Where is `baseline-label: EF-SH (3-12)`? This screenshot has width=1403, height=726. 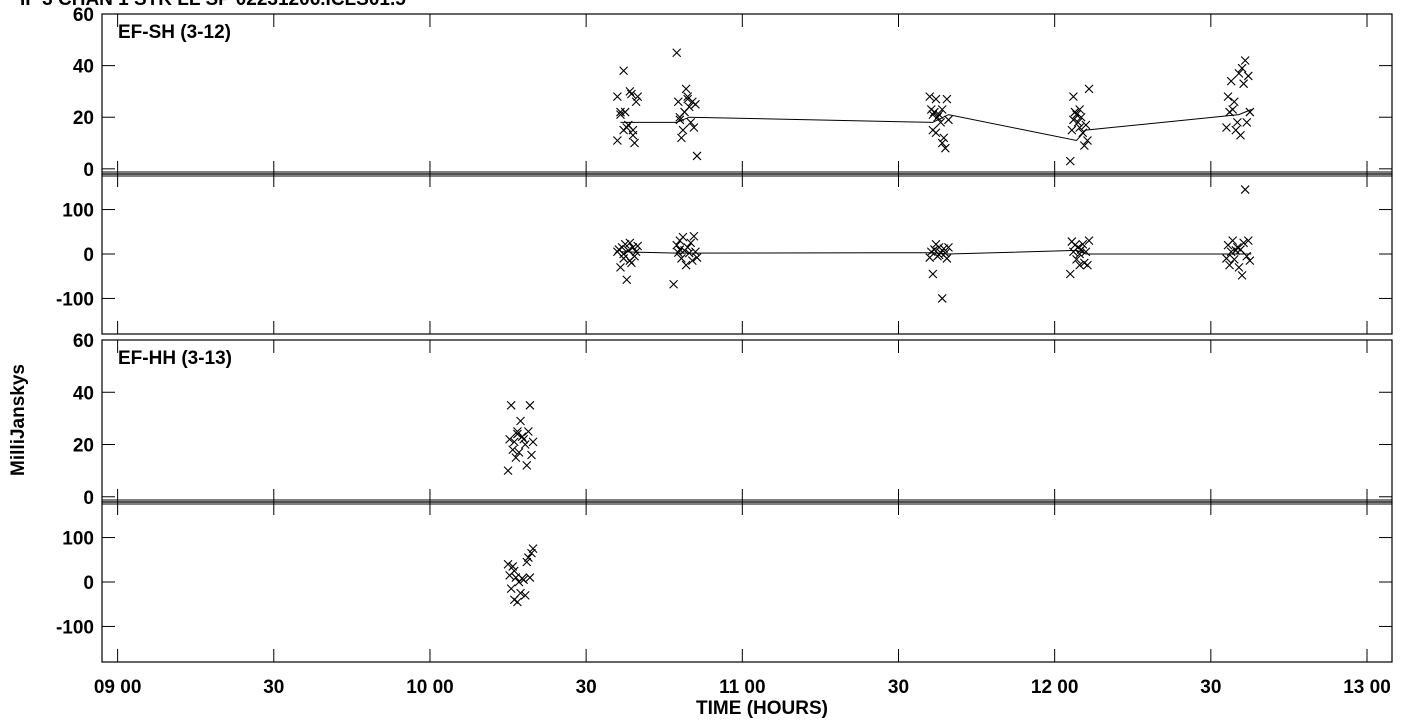
baseline-label: EF-SH (3-12) is located at coordinates (174, 32).